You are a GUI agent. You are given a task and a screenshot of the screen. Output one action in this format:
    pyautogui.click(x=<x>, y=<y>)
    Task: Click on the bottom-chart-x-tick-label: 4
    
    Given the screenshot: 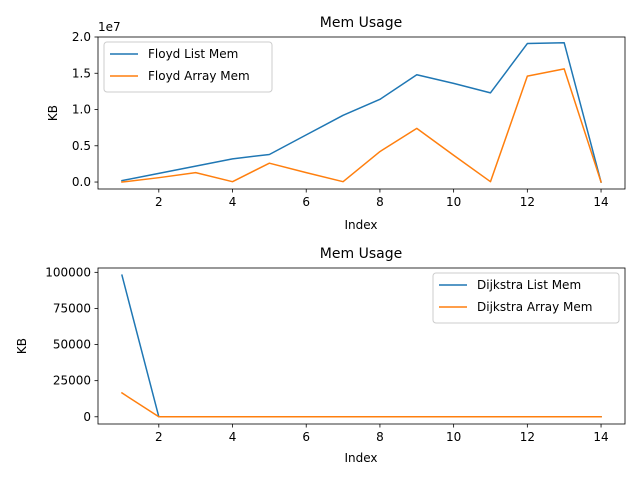 What is the action you would take?
    pyautogui.click(x=233, y=437)
    